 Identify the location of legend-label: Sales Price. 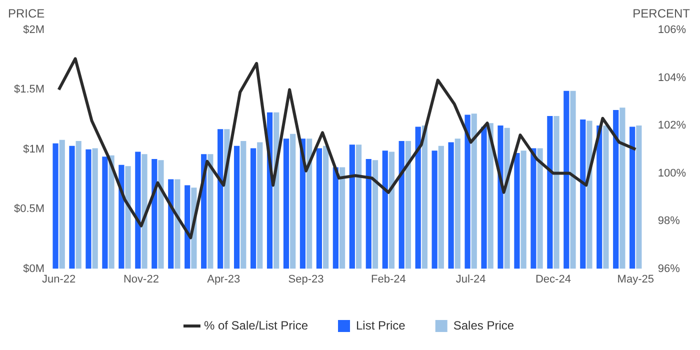
(483, 325).